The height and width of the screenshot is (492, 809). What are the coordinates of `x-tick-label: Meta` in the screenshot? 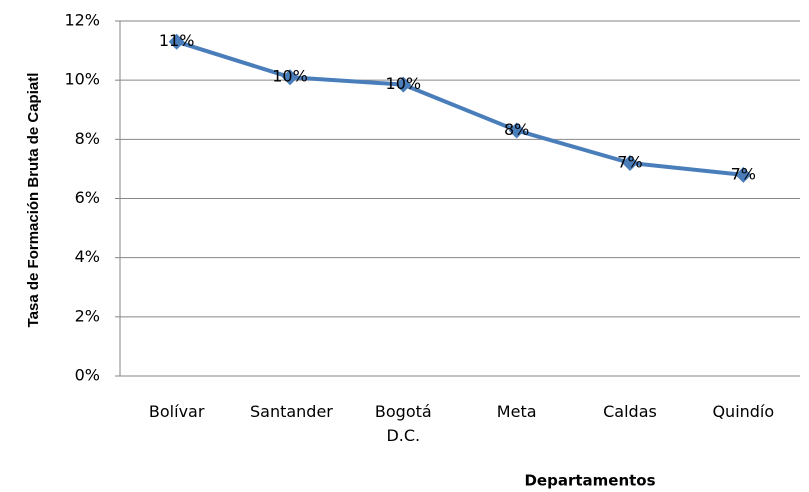 It's located at (516, 412).